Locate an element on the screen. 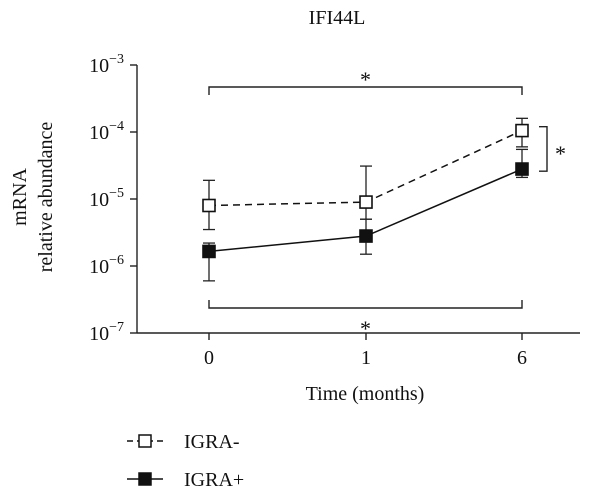 This screenshot has width=600, height=497. y-axis-label-line-1: mRNA is located at coordinates (20, 197).